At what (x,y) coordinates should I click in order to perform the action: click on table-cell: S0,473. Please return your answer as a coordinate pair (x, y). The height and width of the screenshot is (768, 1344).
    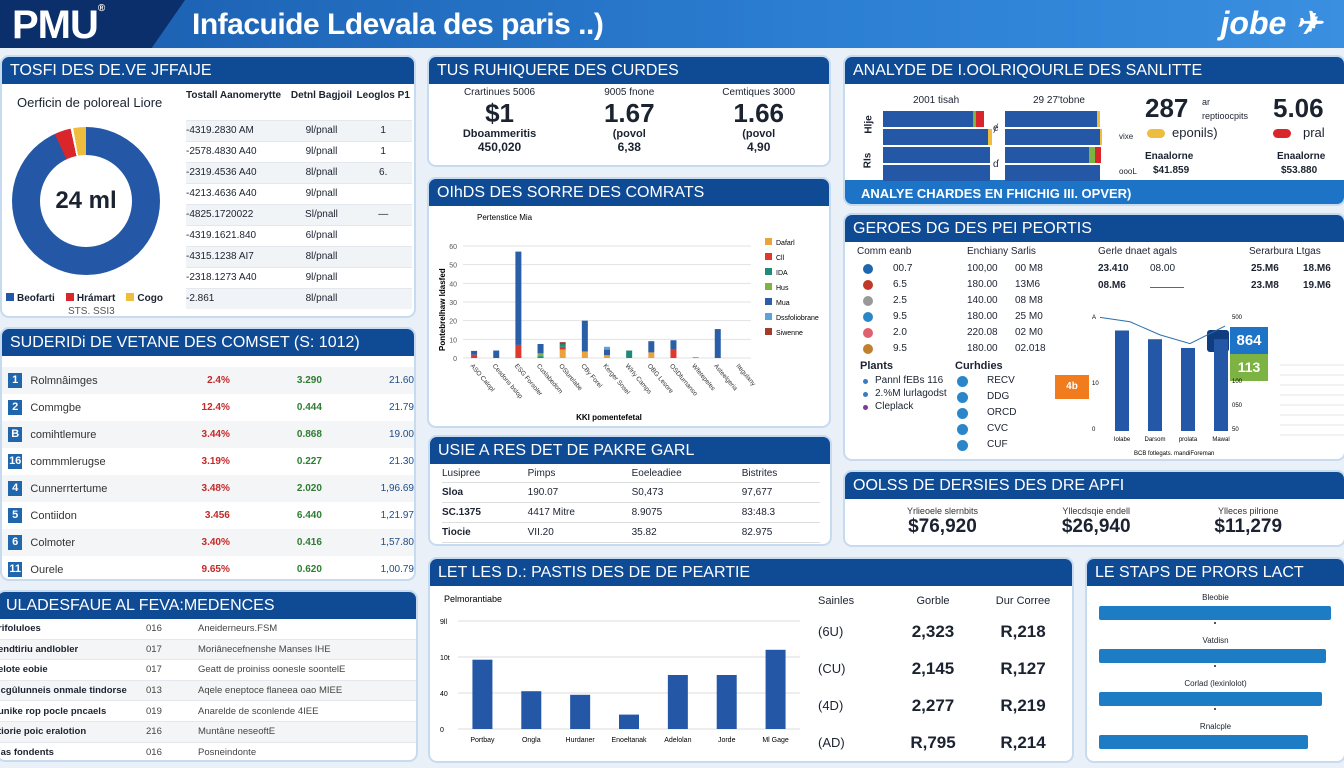
    Looking at the image, I should click on (647, 492).